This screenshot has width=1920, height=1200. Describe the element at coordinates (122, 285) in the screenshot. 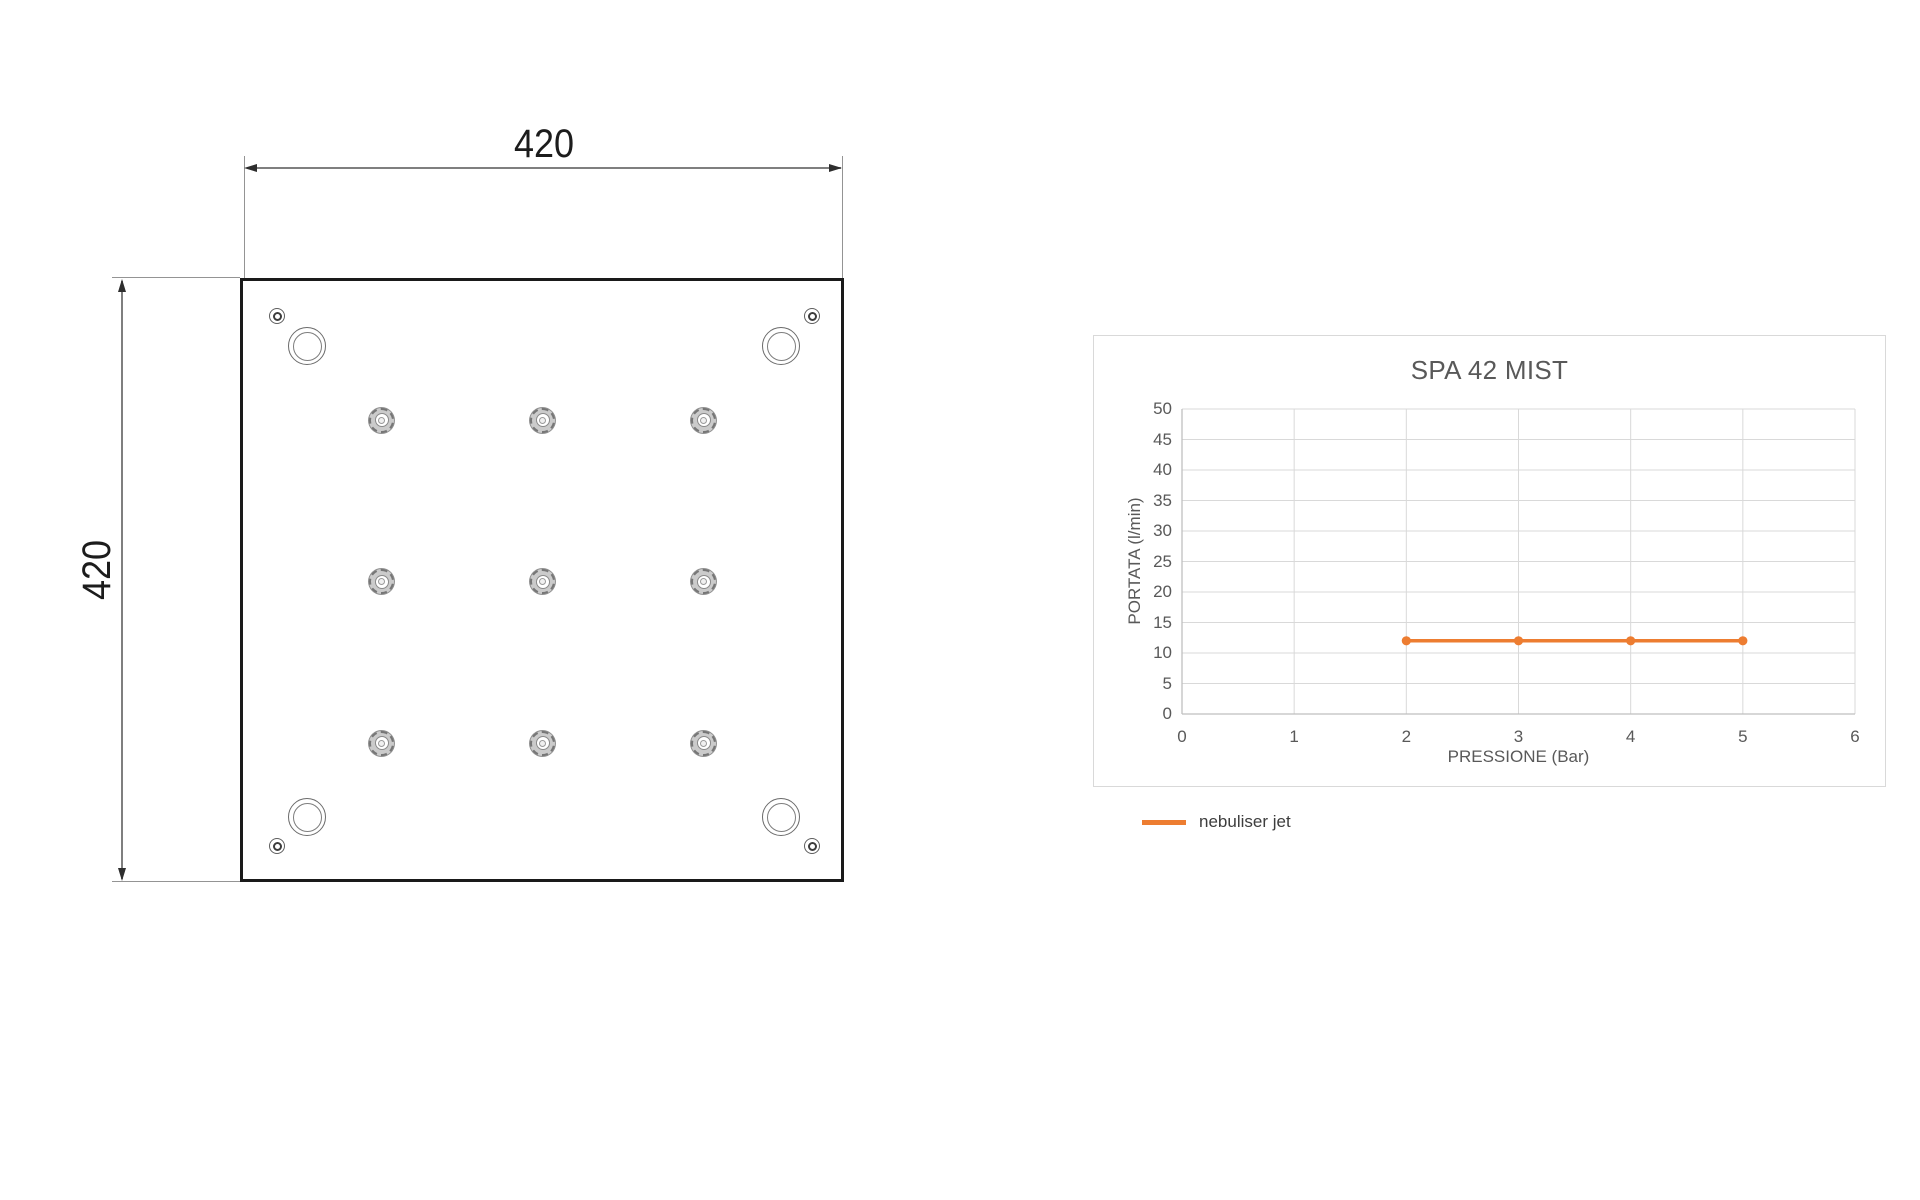

I see `left-dimension-arrow-top` at that location.